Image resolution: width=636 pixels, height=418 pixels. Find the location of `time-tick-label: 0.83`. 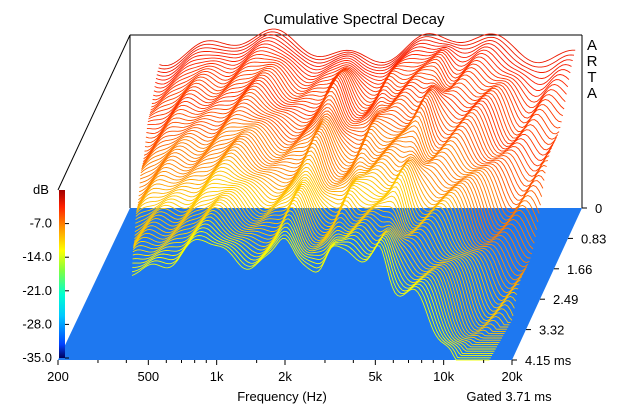

time-tick-label: 0.83 is located at coordinates (593, 238).